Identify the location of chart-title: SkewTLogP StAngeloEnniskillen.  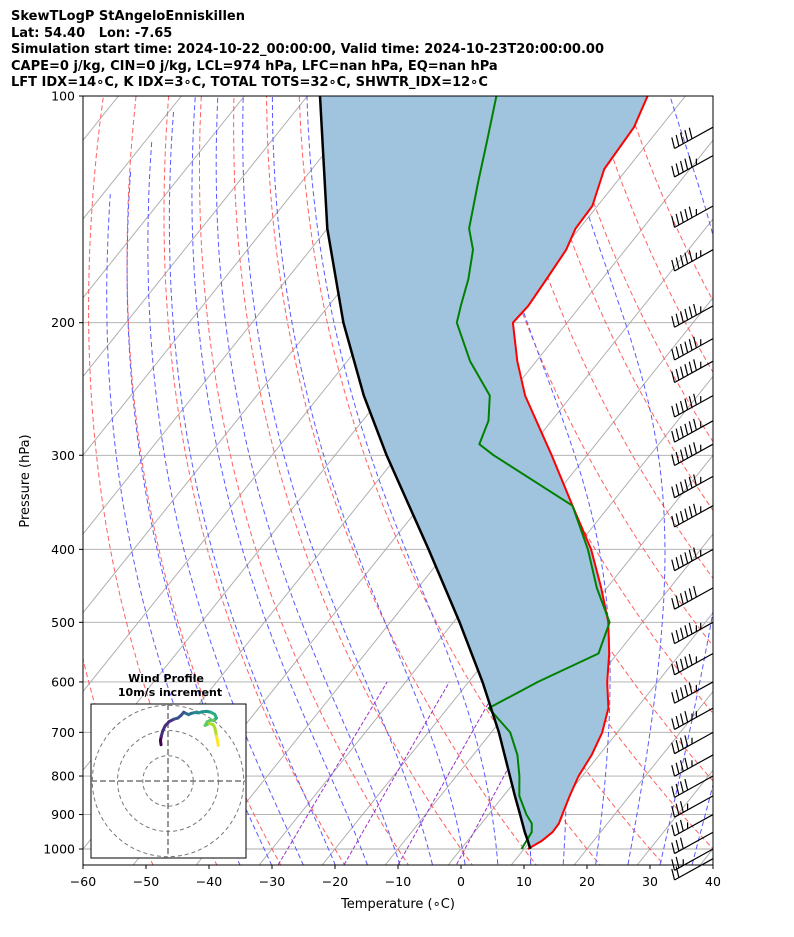
(128, 16).